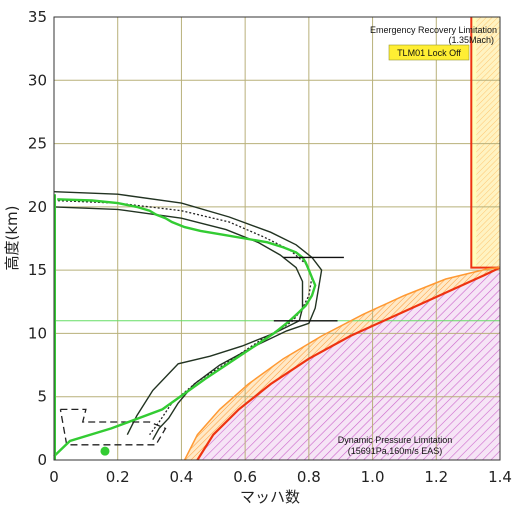 Image resolution: width=513 pixels, height=519 pixels. What do you see at coordinates (118, 477) in the screenshot?
I see `x-tick-label: 0.2` at bounding box center [118, 477].